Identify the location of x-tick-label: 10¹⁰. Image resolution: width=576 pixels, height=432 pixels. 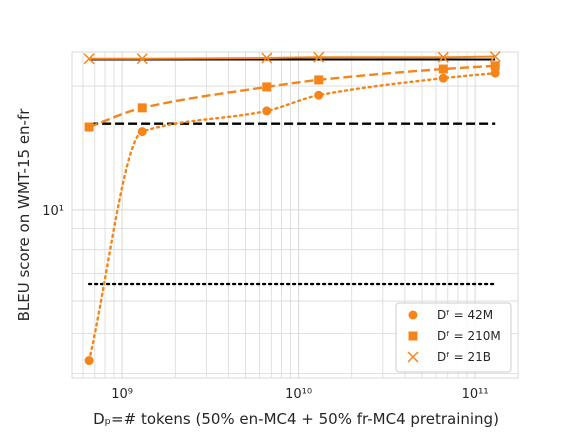
(298, 394).